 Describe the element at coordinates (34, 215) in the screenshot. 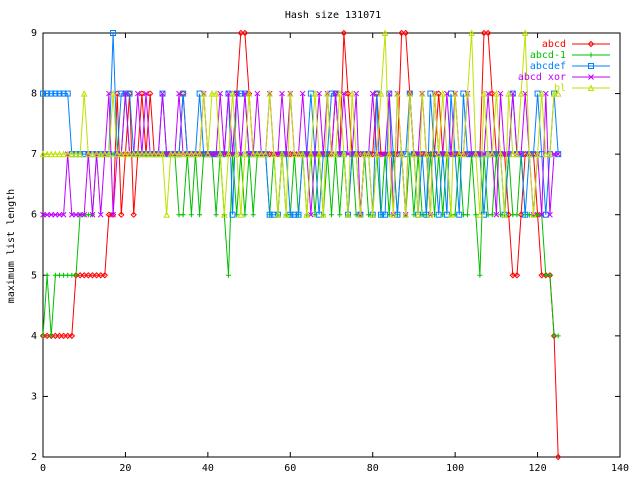

I see `y-tick-label: 6` at that location.